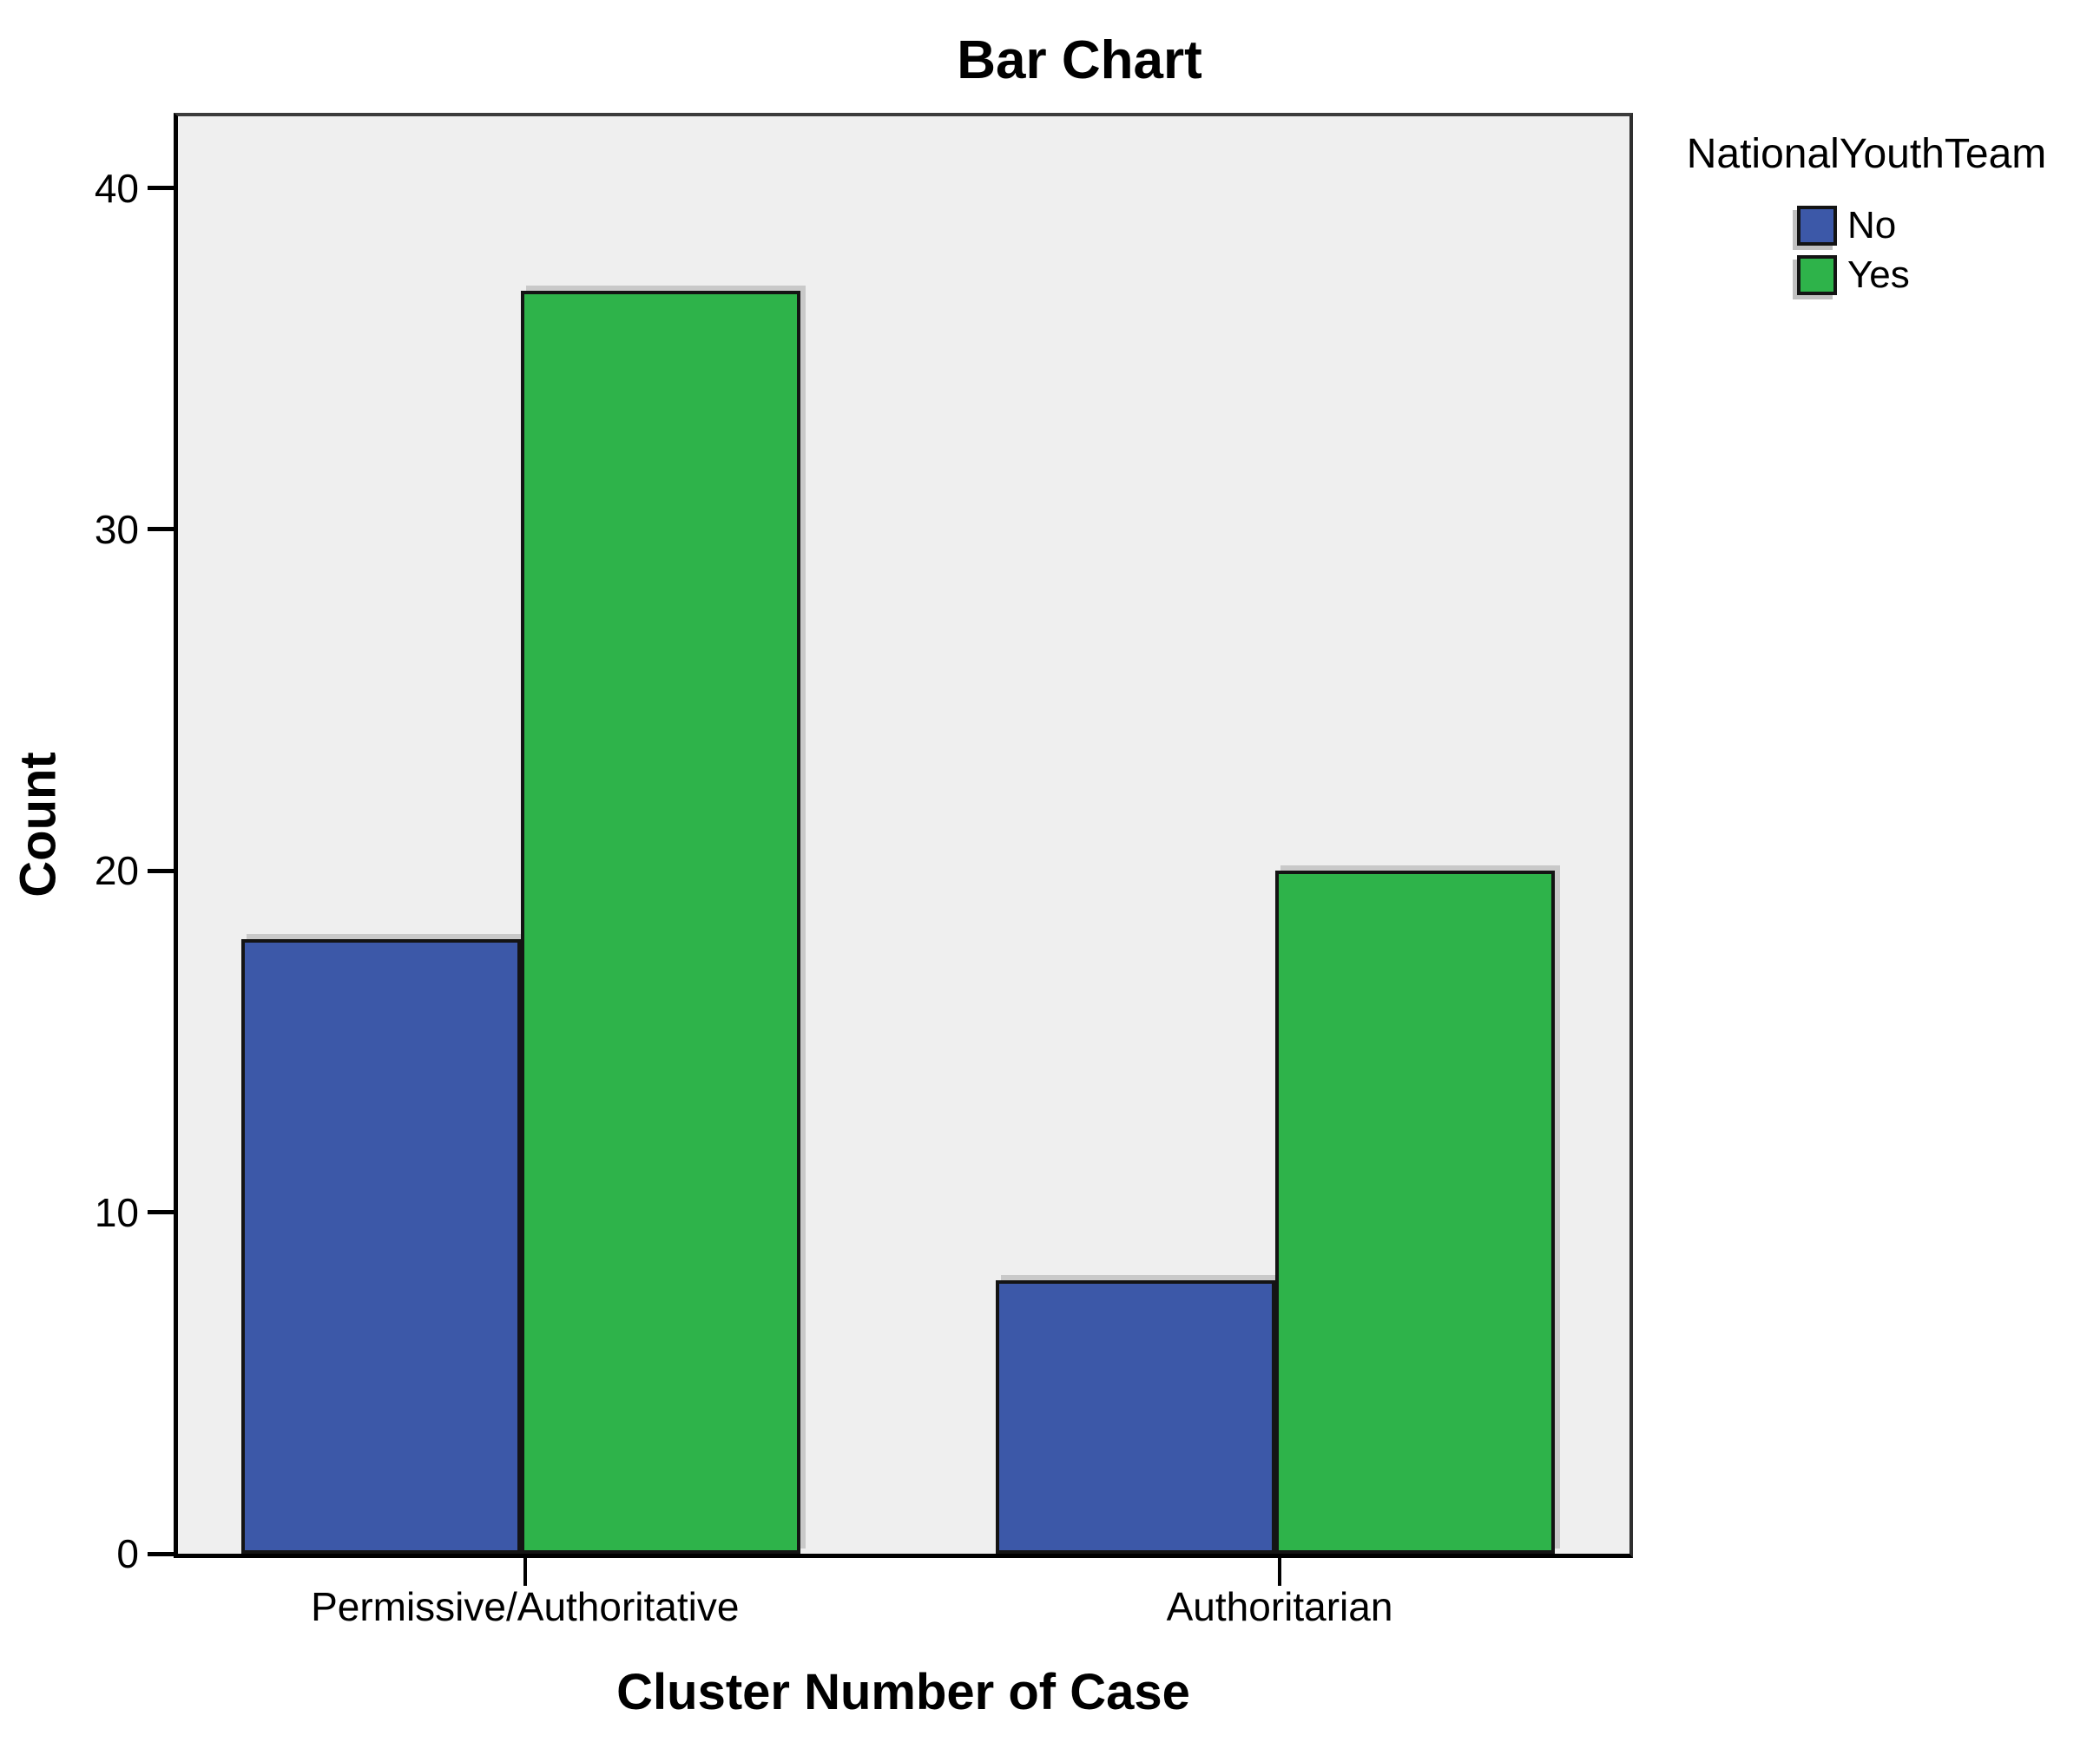 The width and height of the screenshot is (2100, 1749). Describe the element at coordinates (1938, 275) in the screenshot. I see `legend-item-yes: Yes` at that location.